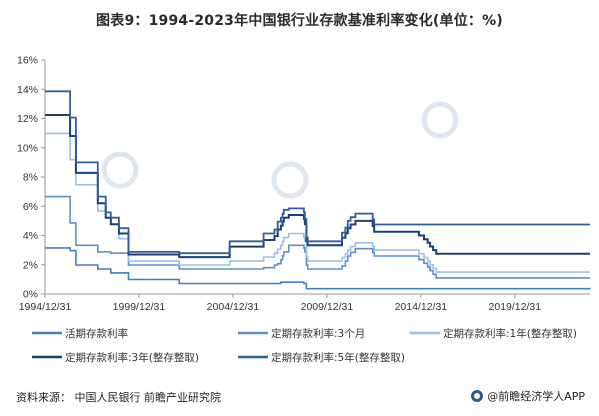  I want to click on chart-title: 图表9：1994-2023年中国银行业存款基准利率变化(单位：%), so click(299, 21).